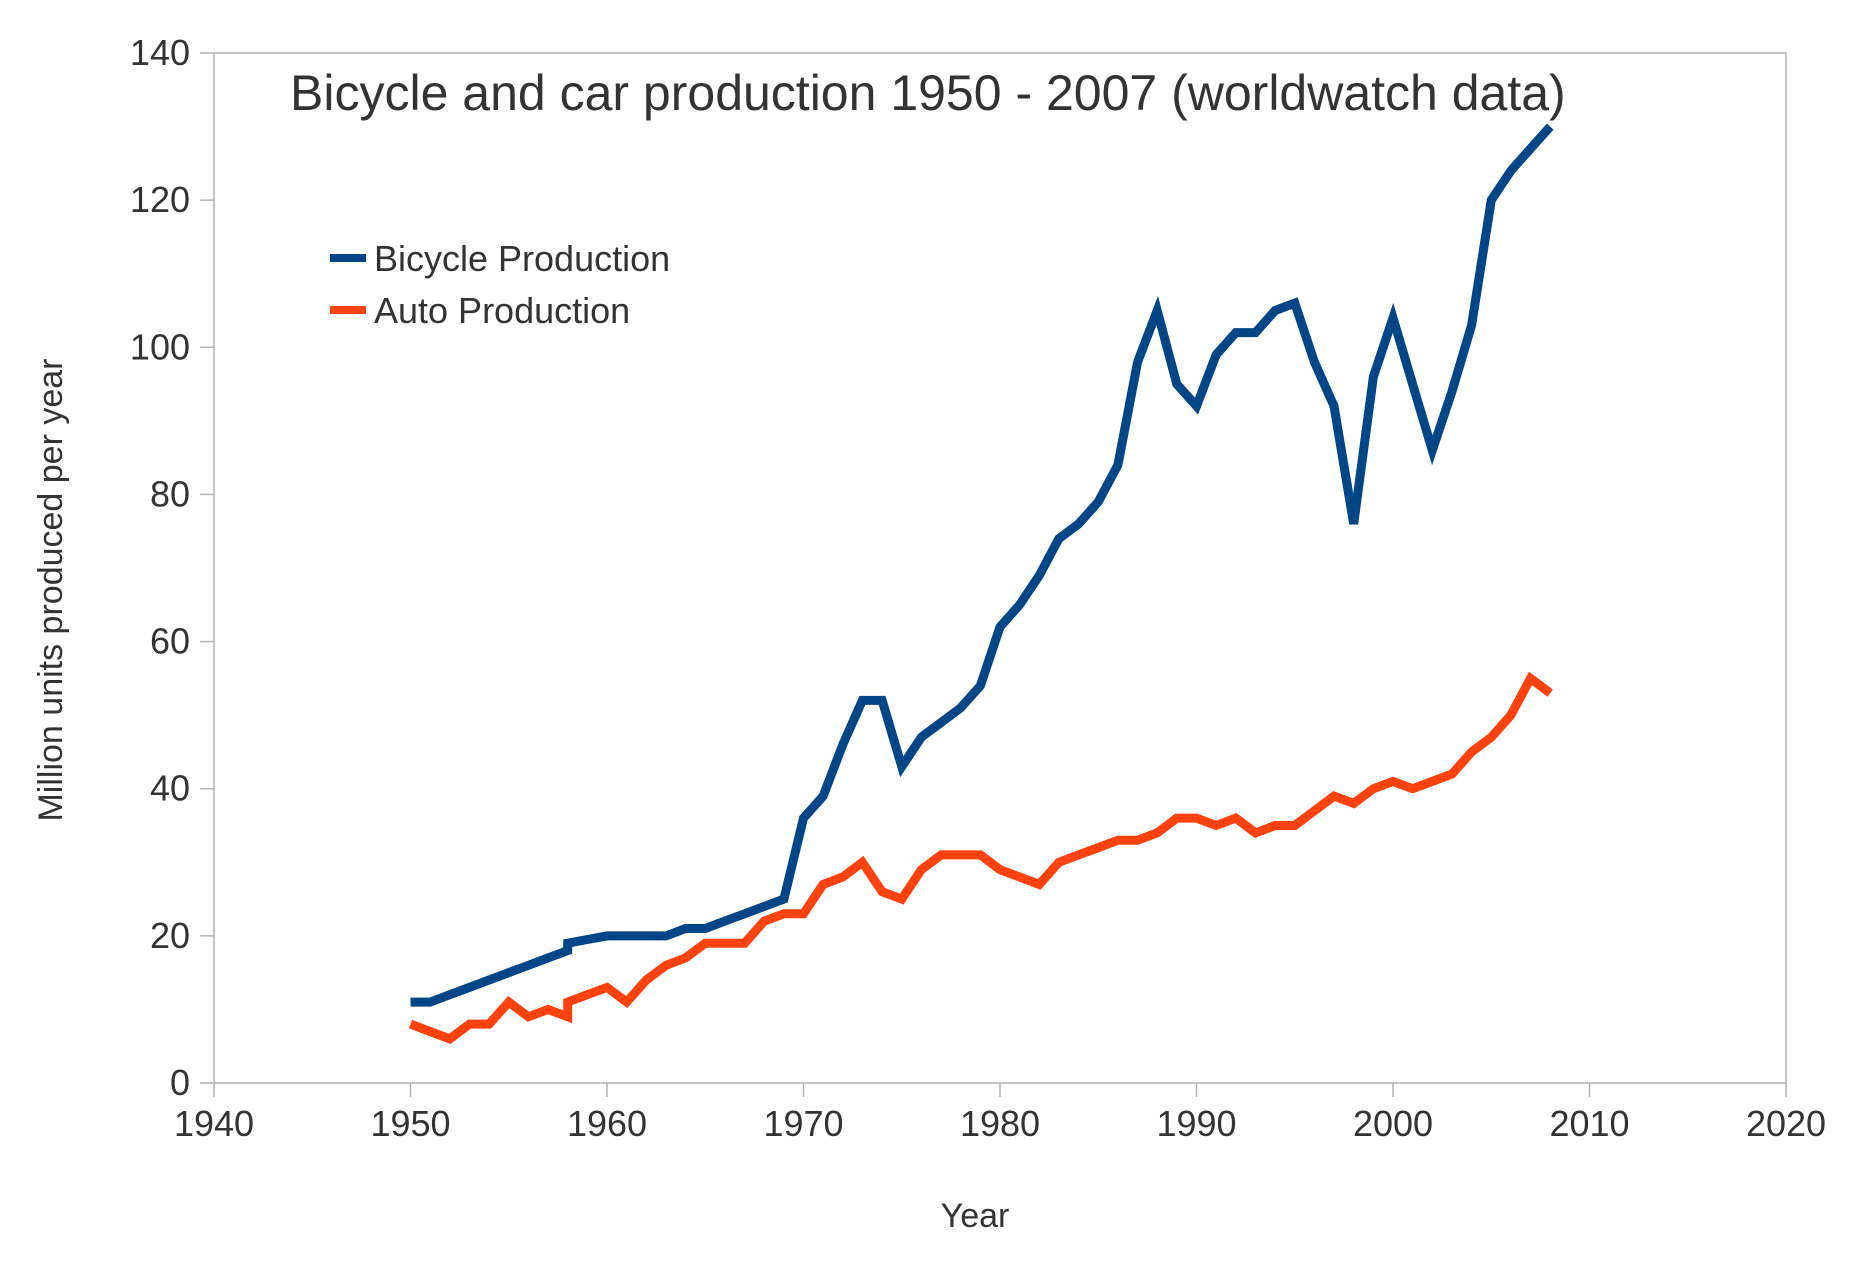 This screenshot has height=1268, width=1864. I want to click on x-tick-label: 2010, so click(1589, 1123).